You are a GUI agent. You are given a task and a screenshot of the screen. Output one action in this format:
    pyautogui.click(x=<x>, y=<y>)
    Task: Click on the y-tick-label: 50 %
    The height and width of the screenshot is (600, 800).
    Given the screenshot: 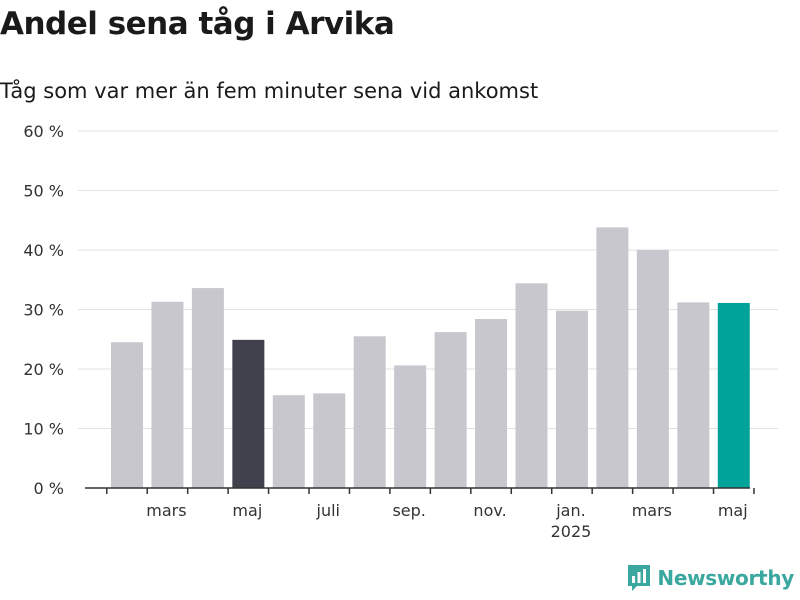 What is the action you would take?
    pyautogui.click(x=43, y=191)
    